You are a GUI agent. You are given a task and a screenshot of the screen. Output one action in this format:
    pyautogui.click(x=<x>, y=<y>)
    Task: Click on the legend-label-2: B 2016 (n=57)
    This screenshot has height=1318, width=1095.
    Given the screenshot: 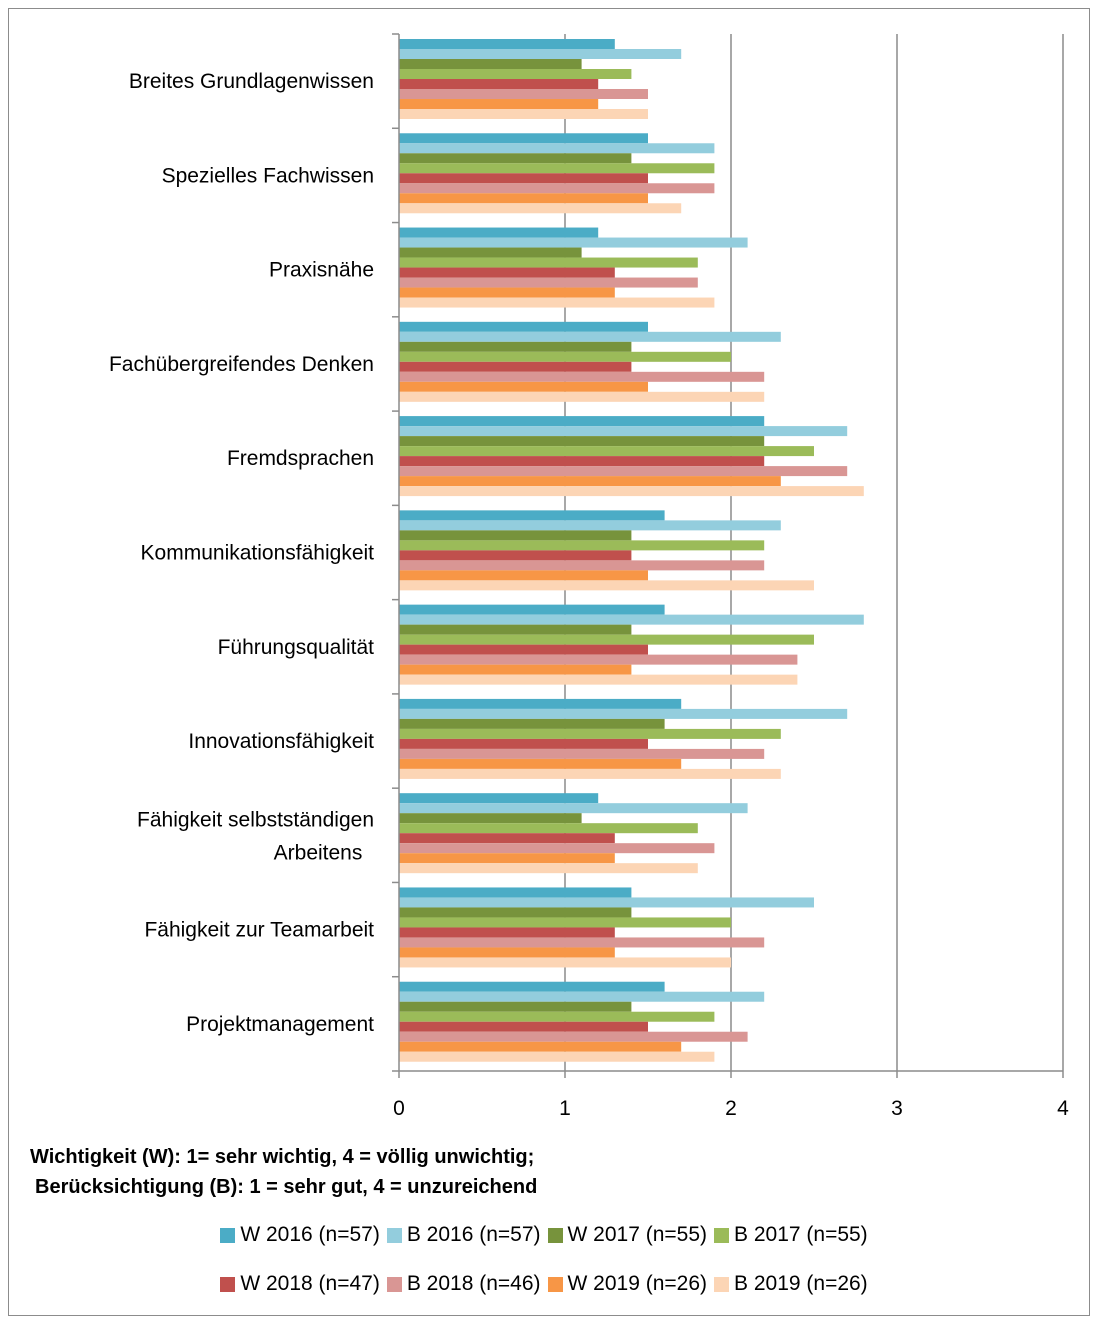 What is the action you would take?
    pyautogui.click(x=473, y=1234)
    